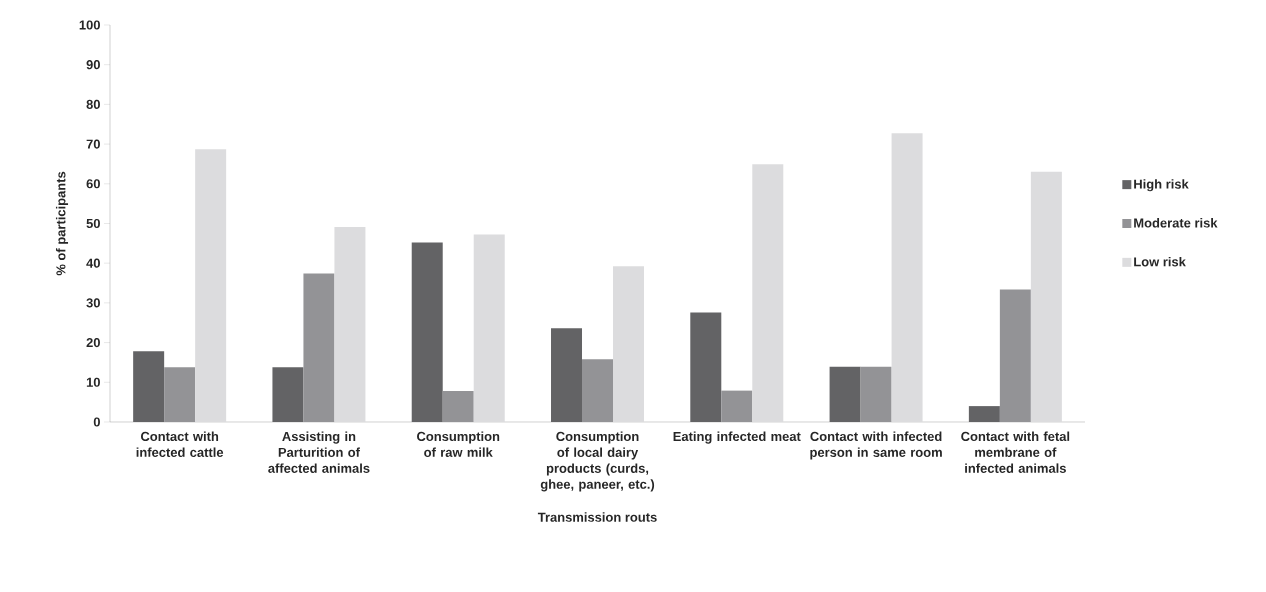 The image size is (1266, 592). I want to click on y-tick-label: 80, so click(93, 104).